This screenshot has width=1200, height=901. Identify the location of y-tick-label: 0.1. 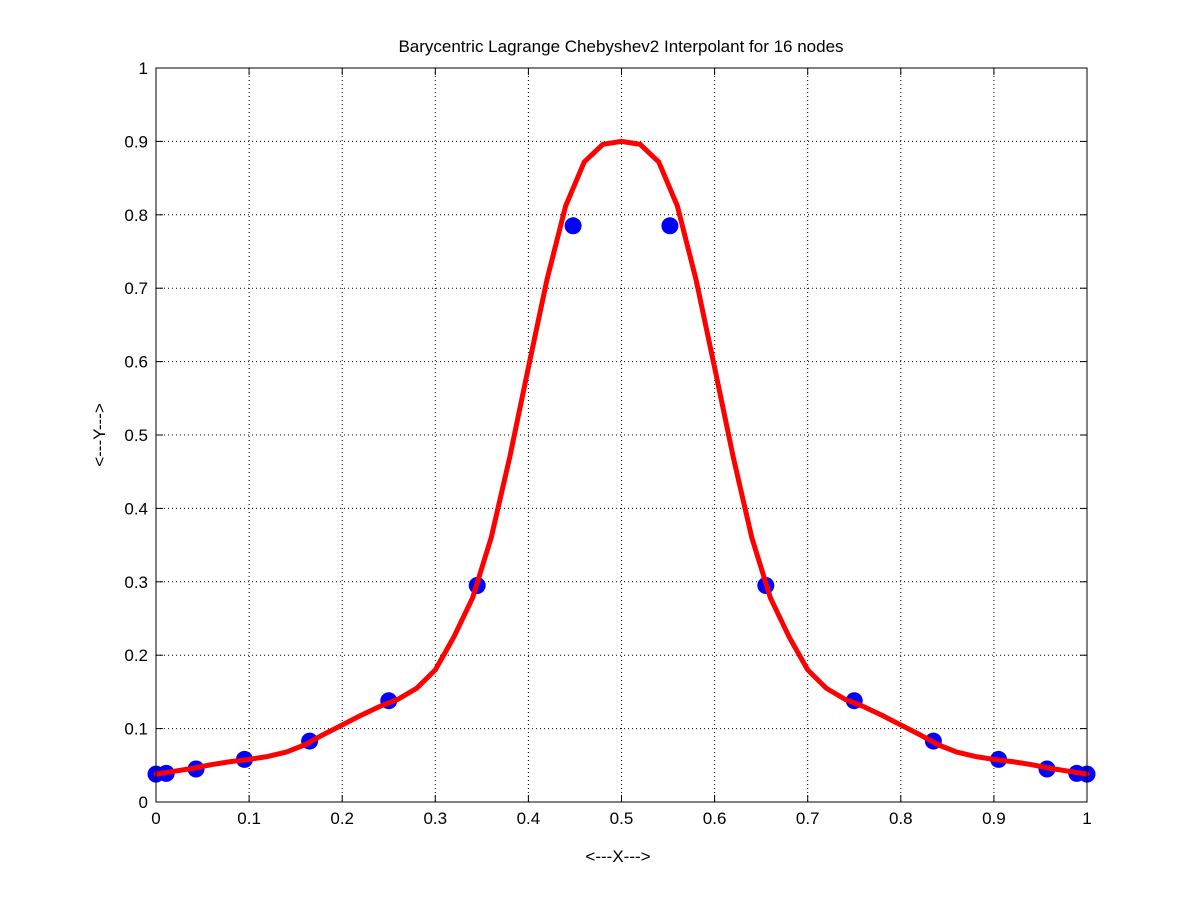
(136, 729).